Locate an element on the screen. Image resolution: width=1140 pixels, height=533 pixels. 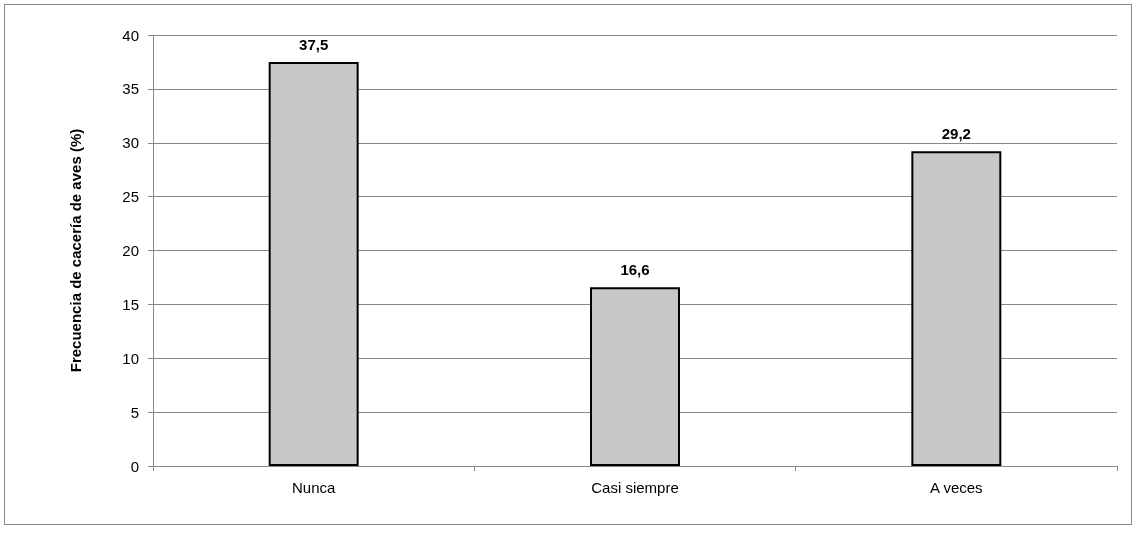
y-tick-label: 20 is located at coordinates (130, 250).